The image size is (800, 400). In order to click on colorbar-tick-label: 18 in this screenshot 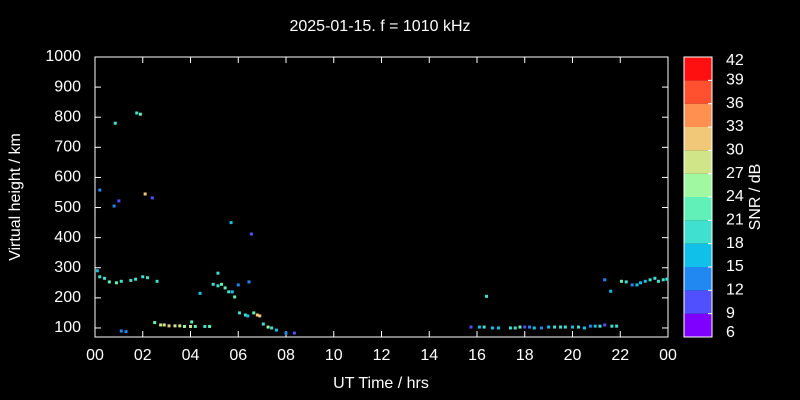, I will do `click(735, 243)`.